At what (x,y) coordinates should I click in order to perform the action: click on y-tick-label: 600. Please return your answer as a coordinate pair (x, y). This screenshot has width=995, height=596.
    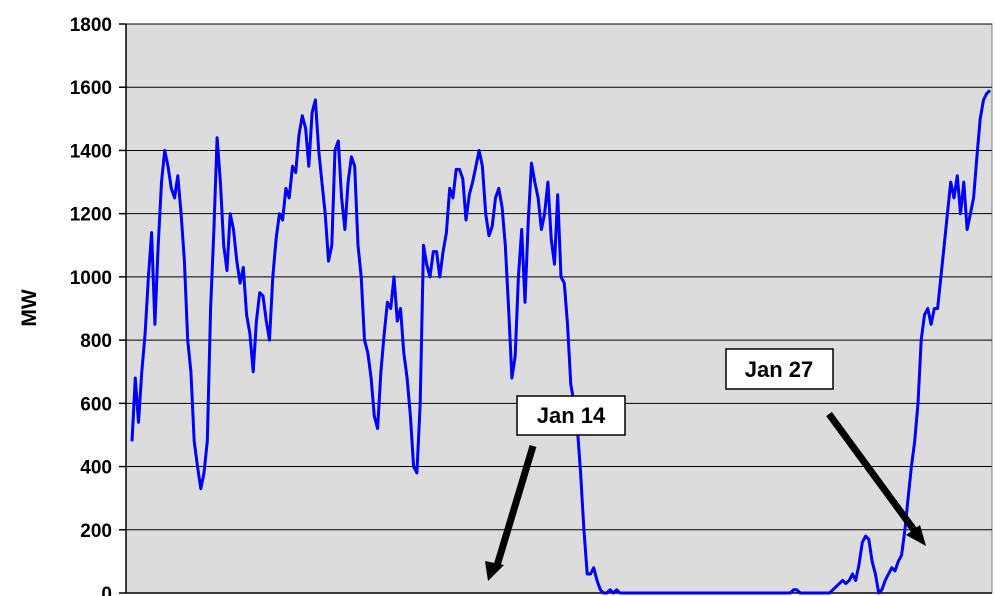
    Looking at the image, I should click on (96, 404).